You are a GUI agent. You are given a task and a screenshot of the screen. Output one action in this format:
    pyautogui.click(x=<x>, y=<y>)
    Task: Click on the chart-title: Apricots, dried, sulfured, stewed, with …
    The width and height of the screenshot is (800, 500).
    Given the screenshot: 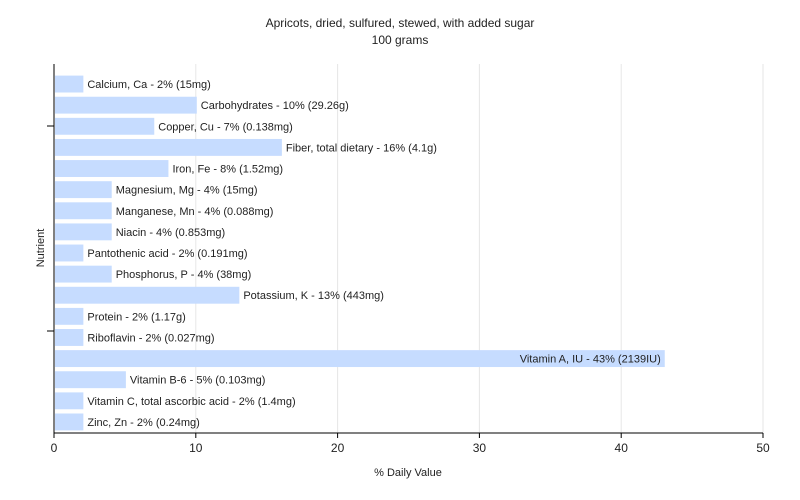 What is the action you would take?
    pyautogui.click(x=400, y=23)
    